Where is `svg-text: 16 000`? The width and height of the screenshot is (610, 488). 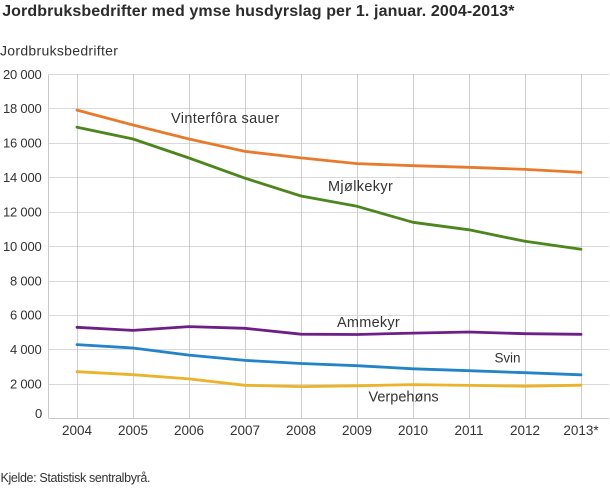 svg-text: 16 000 is located at coordinates (22, 143).